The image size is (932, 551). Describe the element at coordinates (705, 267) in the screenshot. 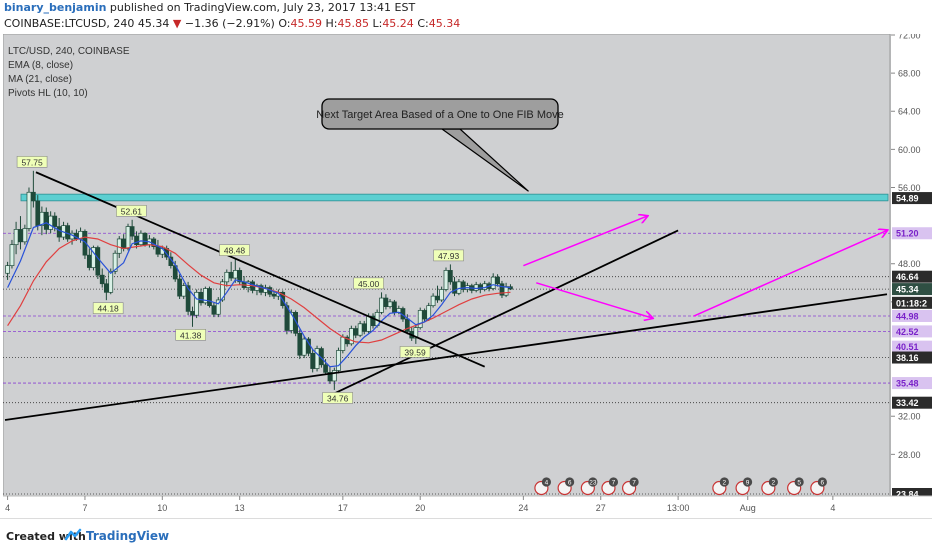

I see `projection-arrow-layer` at that location.